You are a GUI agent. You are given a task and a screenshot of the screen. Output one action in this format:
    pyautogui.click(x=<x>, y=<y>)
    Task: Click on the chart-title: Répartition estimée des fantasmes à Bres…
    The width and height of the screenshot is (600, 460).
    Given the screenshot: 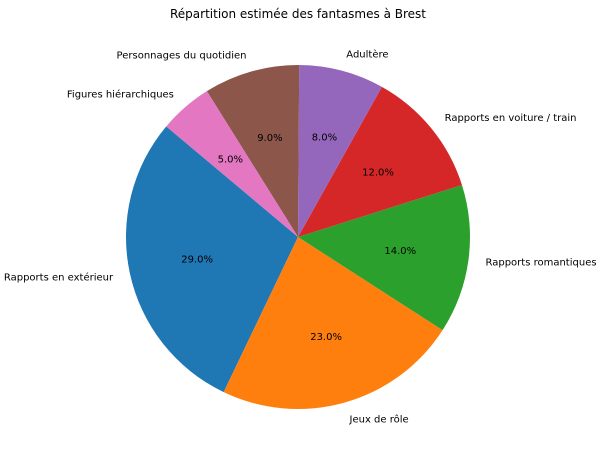 What is the action you would take?
    pyautogui.click(x=298, y=14)
    